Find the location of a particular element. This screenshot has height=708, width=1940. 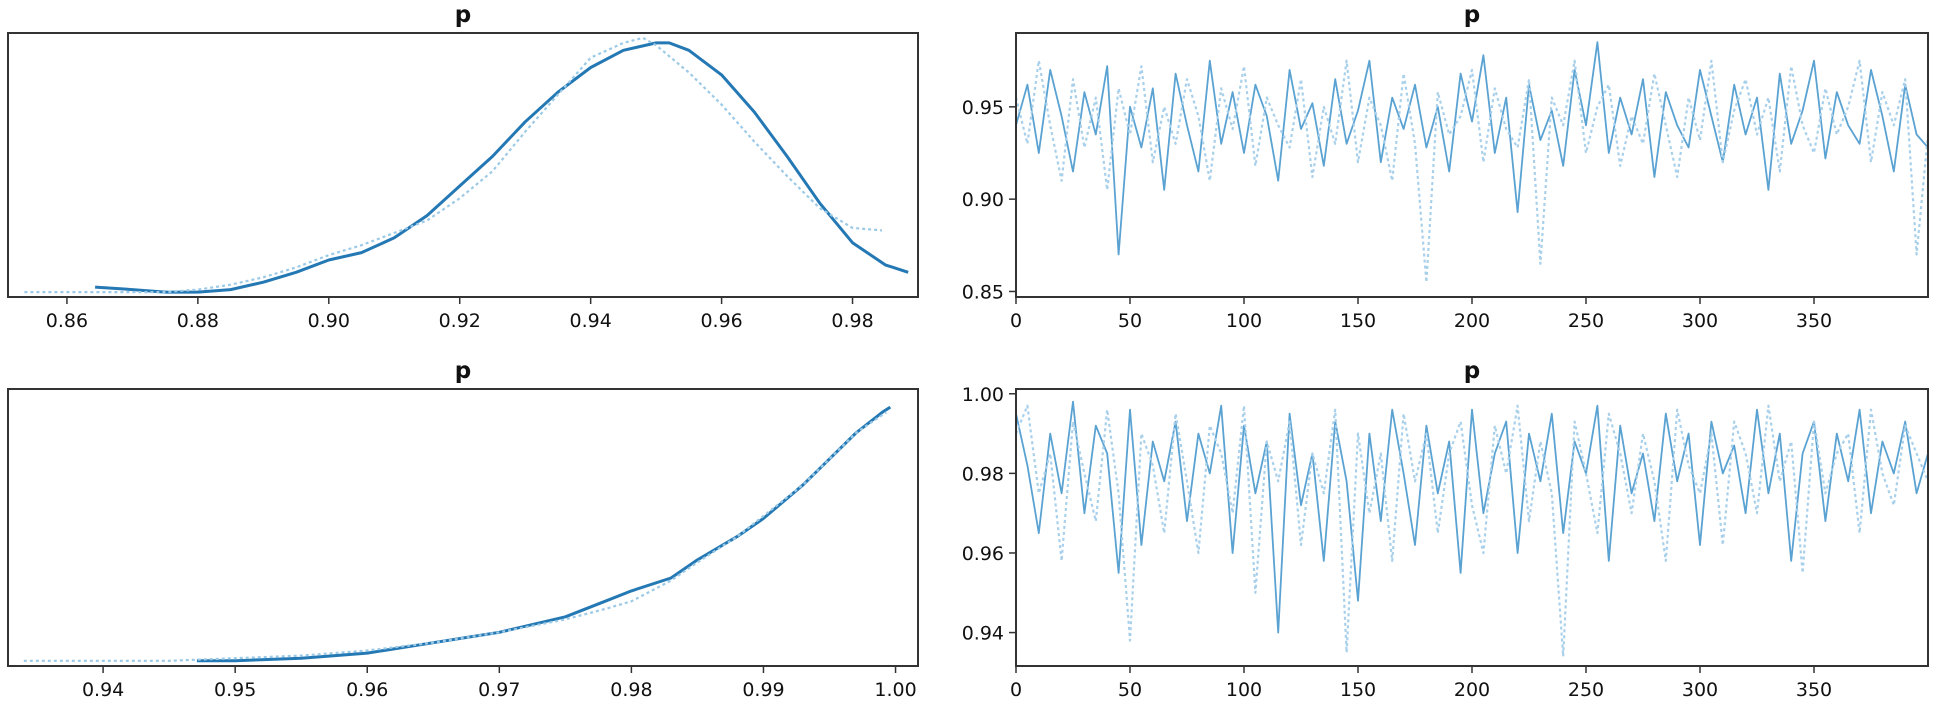

x-tick-label: 0.92 is located at coordinates (460, 321).